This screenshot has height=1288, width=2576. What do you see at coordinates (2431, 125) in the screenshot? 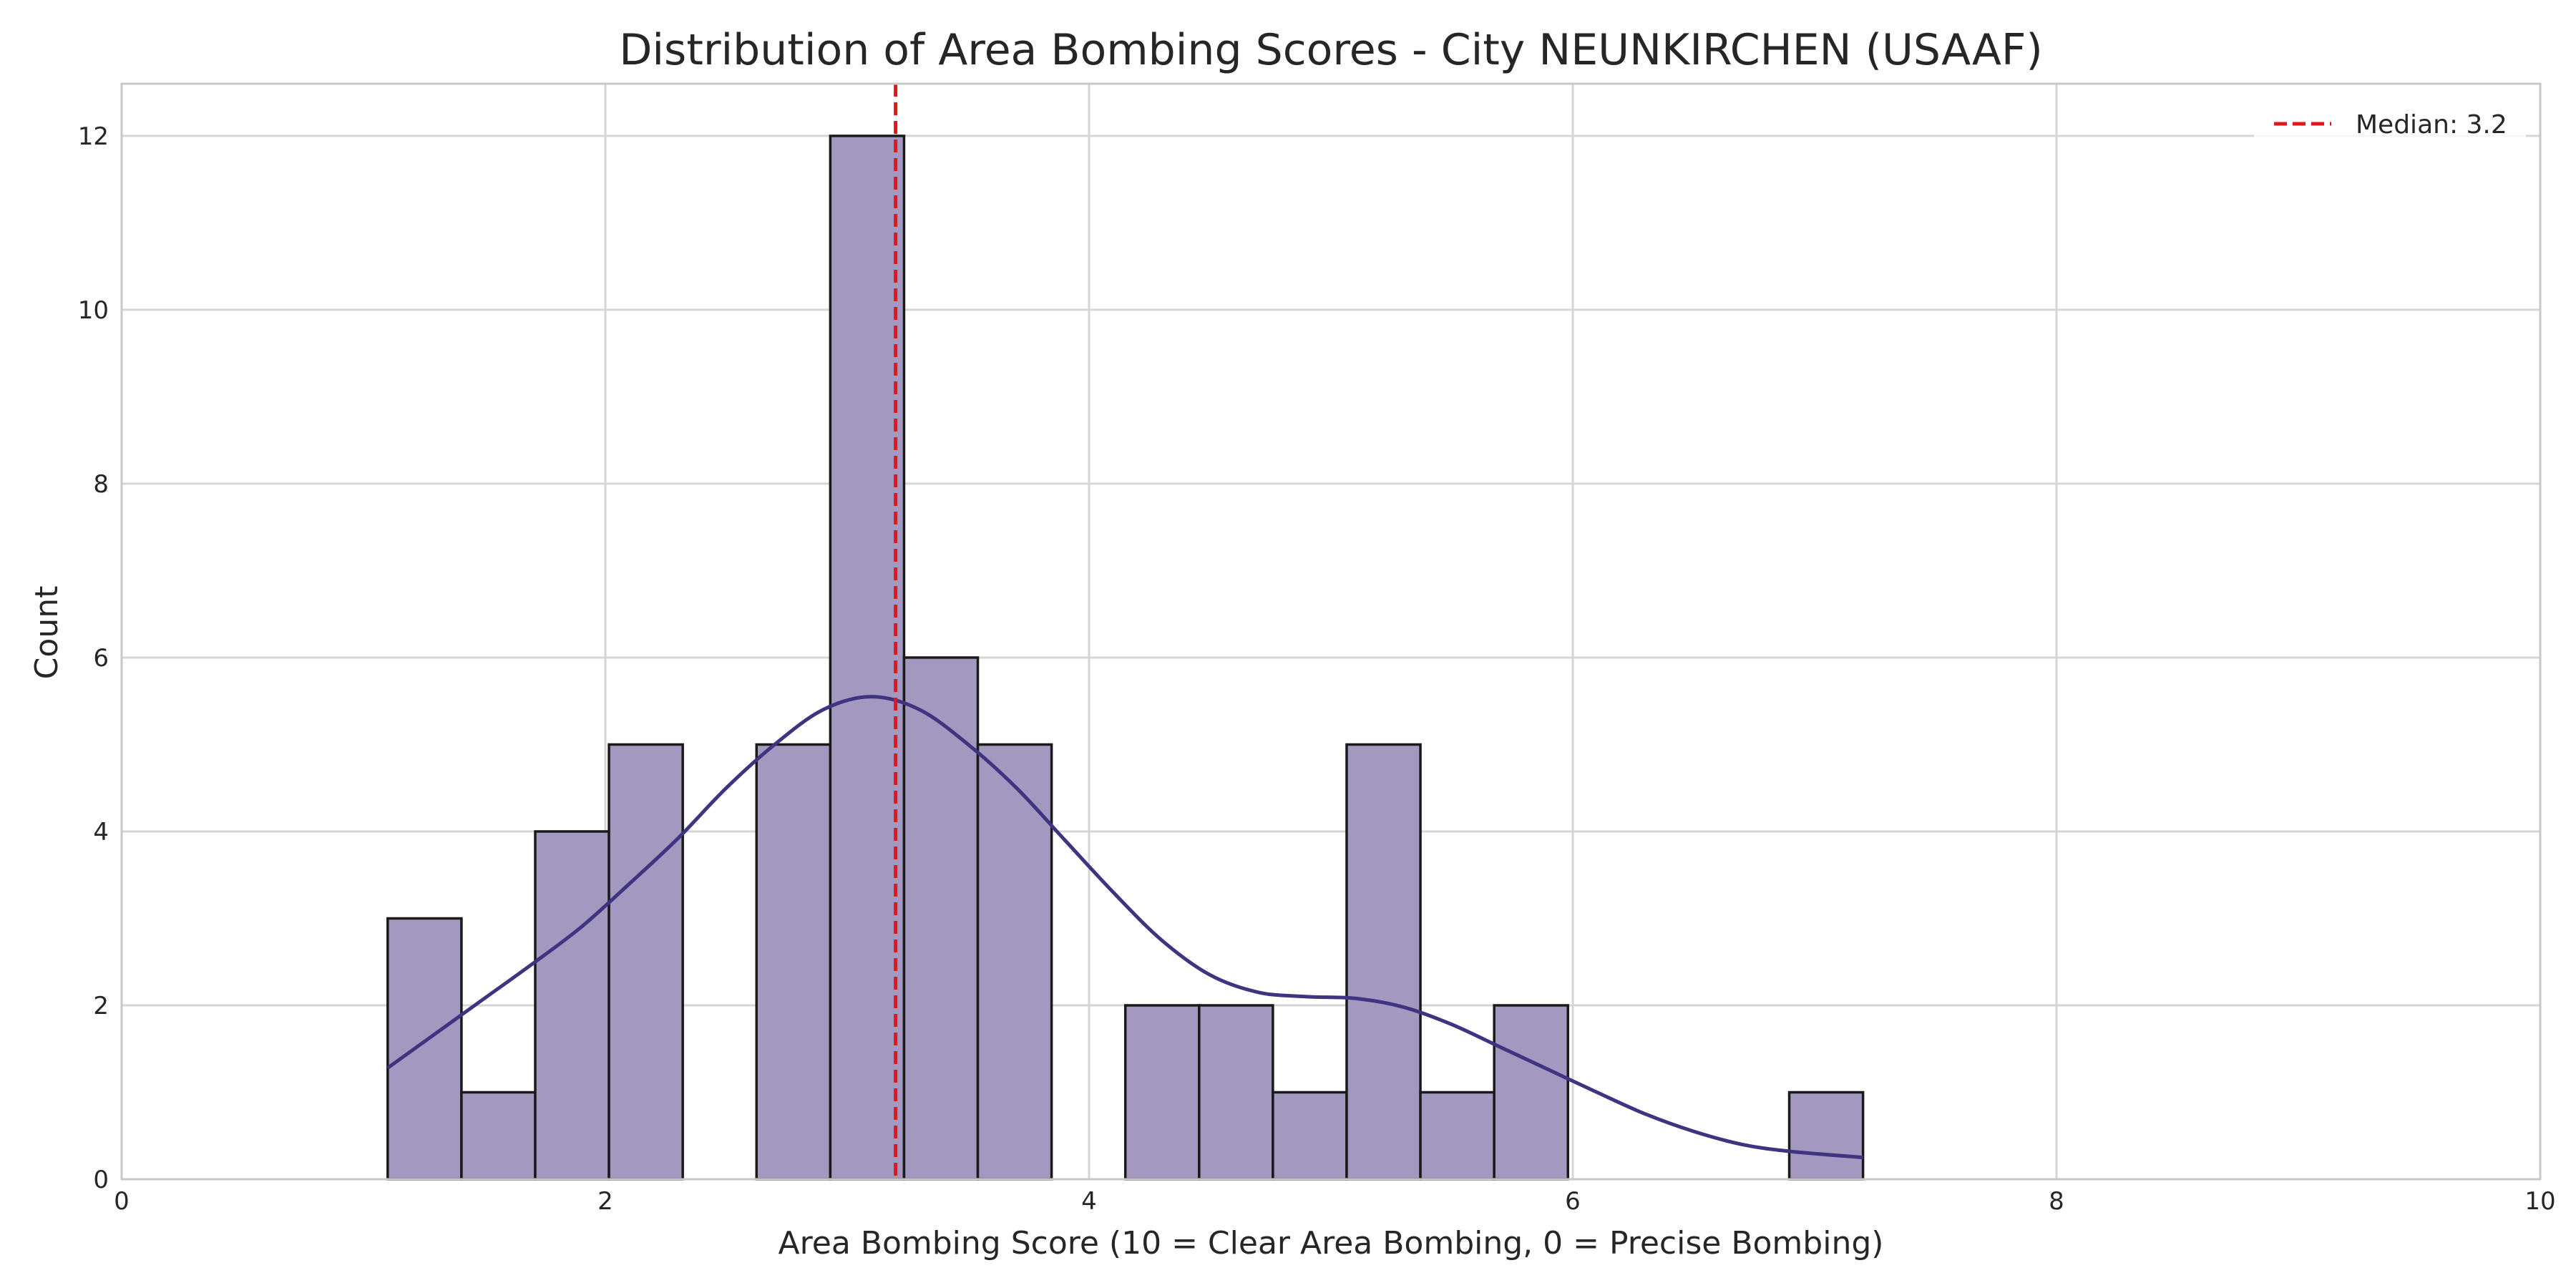
I see `legend-median-label: Median: 3.2` at bounding box center [2431, 125].